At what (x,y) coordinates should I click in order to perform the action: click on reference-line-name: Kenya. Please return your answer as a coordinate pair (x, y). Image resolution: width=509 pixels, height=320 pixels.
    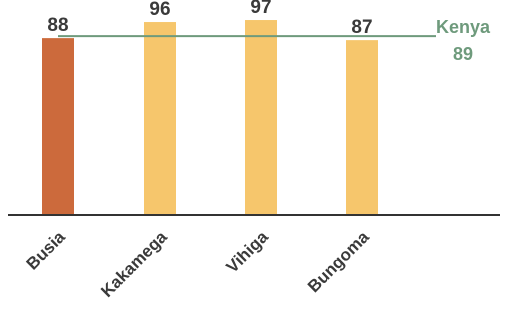
    Looking at the image, I should click on (463, 27).